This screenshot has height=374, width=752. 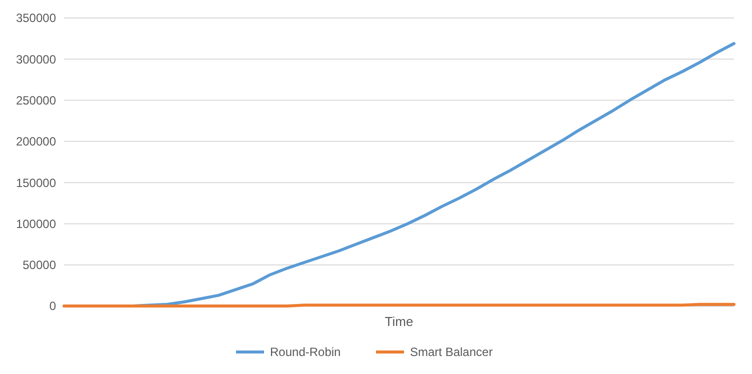 What do you see at coordinates (36, 100) in the screenshot?
I see `y-tick-label: 250000` at bounding box center [36, 100].